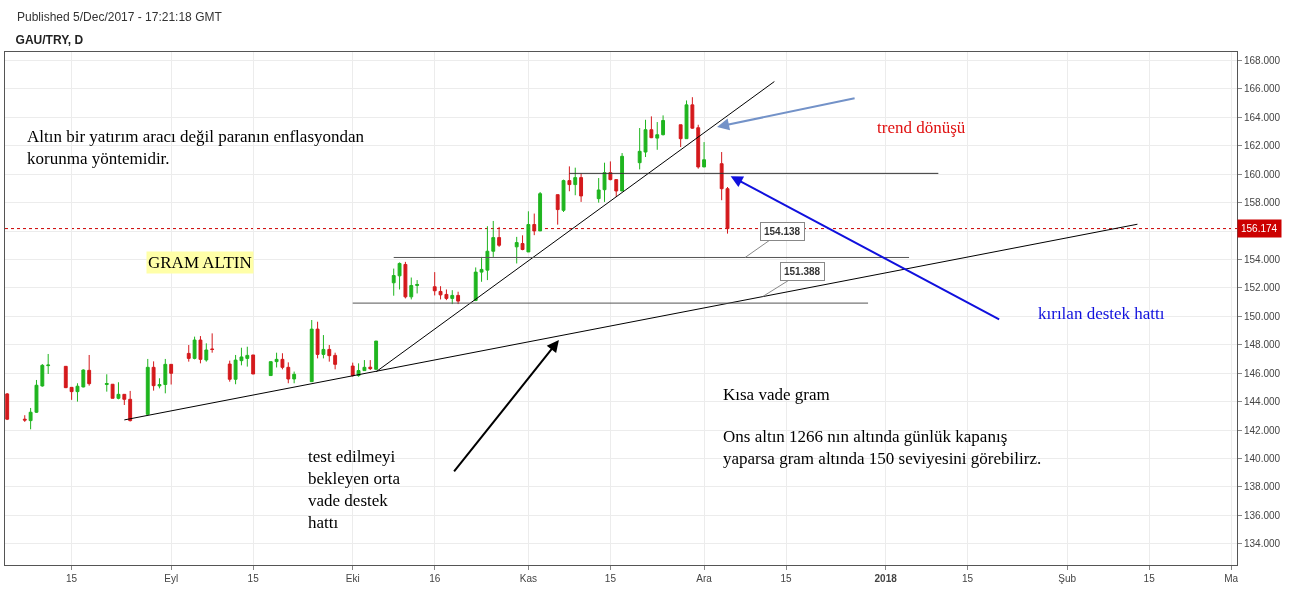 This screenshot has width=1299, height=592. I want to click on y-tick-label: 148.000, so click(1262, 345).